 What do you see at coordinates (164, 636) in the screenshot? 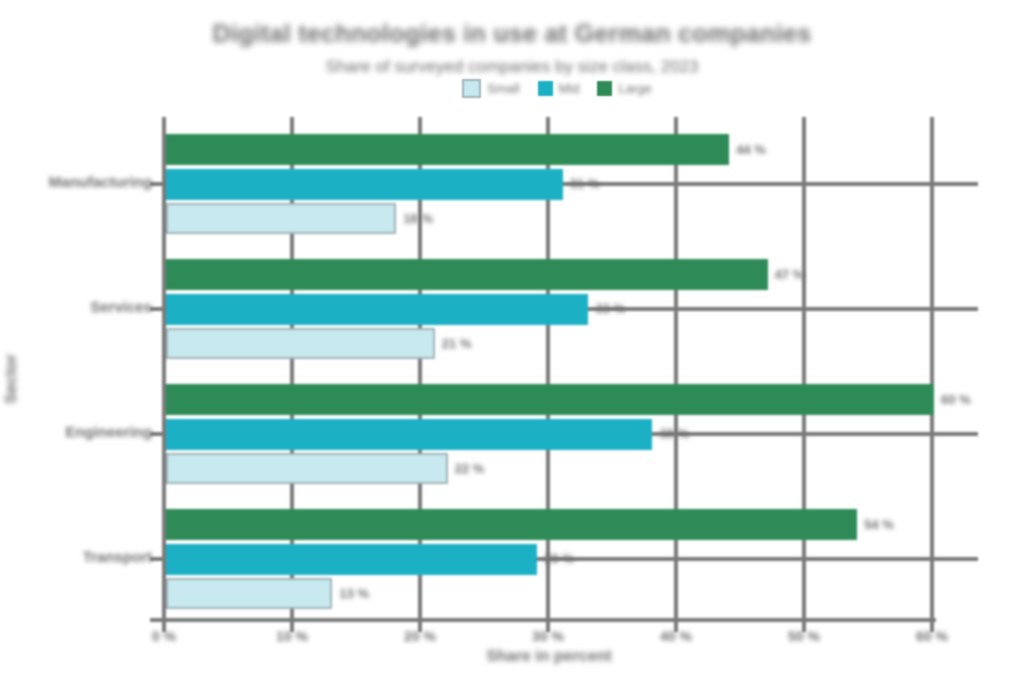
I see `x-tick-label: 0 %` at bounding box center [164, 636].